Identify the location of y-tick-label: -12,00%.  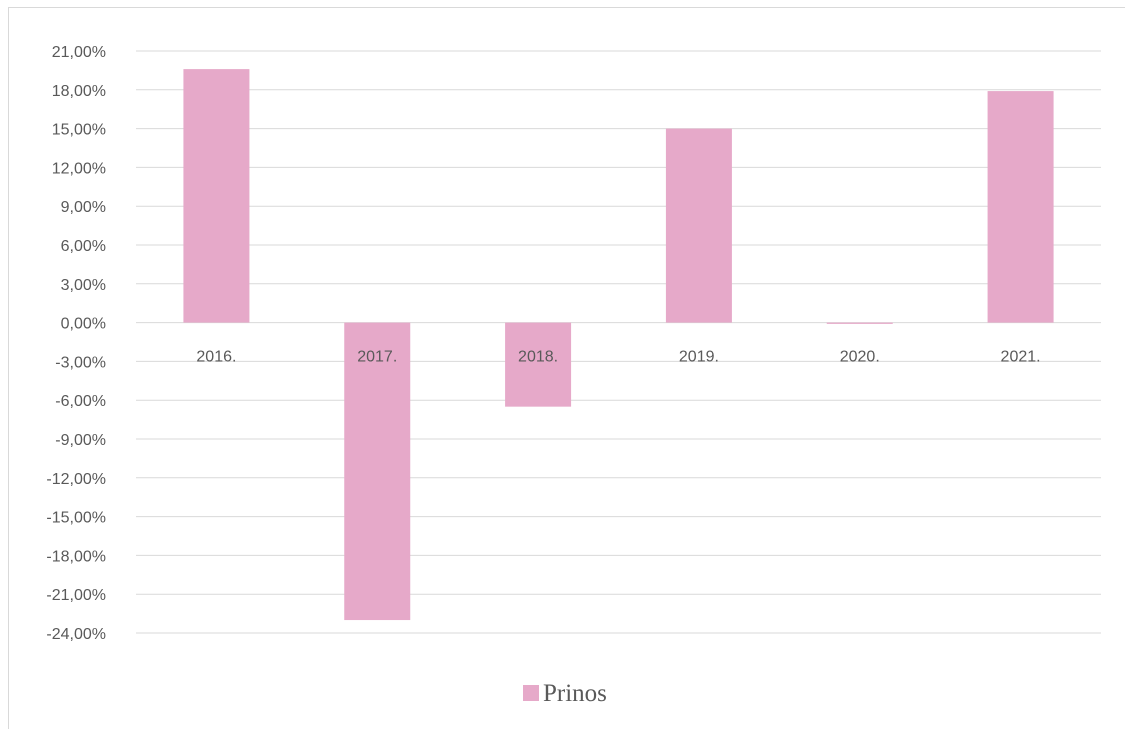
(76, 479).